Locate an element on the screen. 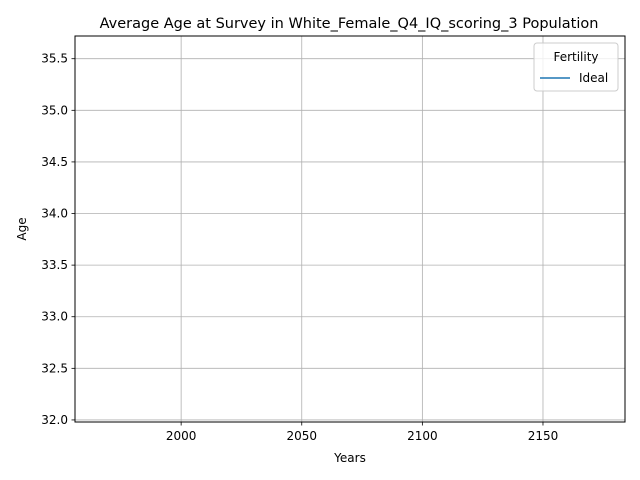 The height and width of the screenshot is (480, 640). y-tick-label: 33.5 is located at coordinates (54, 265).